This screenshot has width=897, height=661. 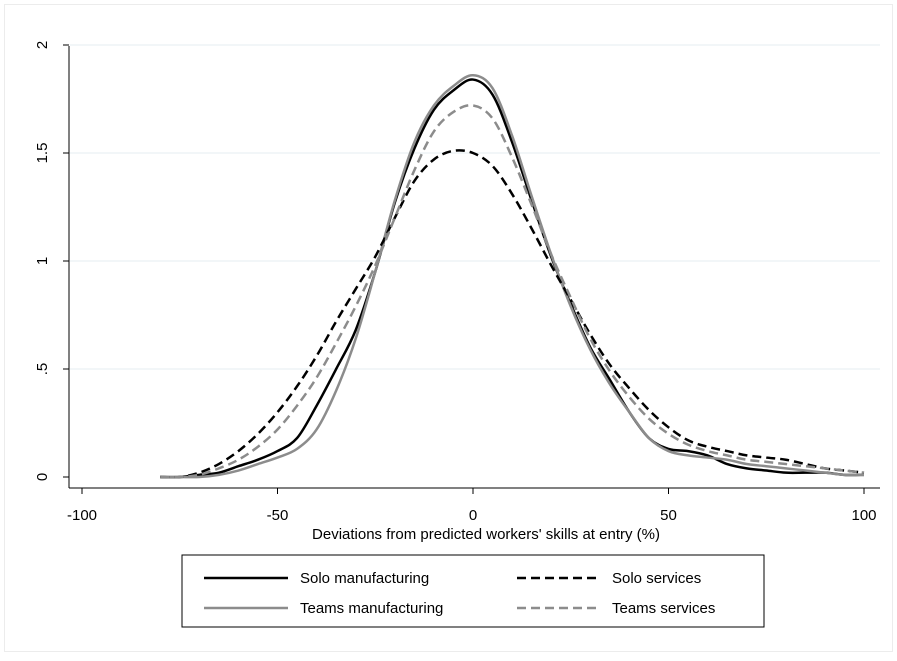 What do you see at coordinates (42, 261) in the screenshot?
I see `y-tick-label: 1` at bounding box center [42, 261].